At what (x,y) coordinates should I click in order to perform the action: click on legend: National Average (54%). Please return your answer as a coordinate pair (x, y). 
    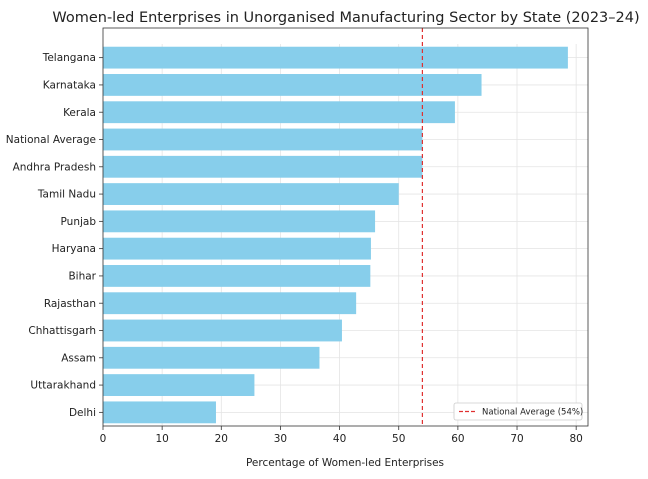
    Looking at the image, I should click on (518, 411).